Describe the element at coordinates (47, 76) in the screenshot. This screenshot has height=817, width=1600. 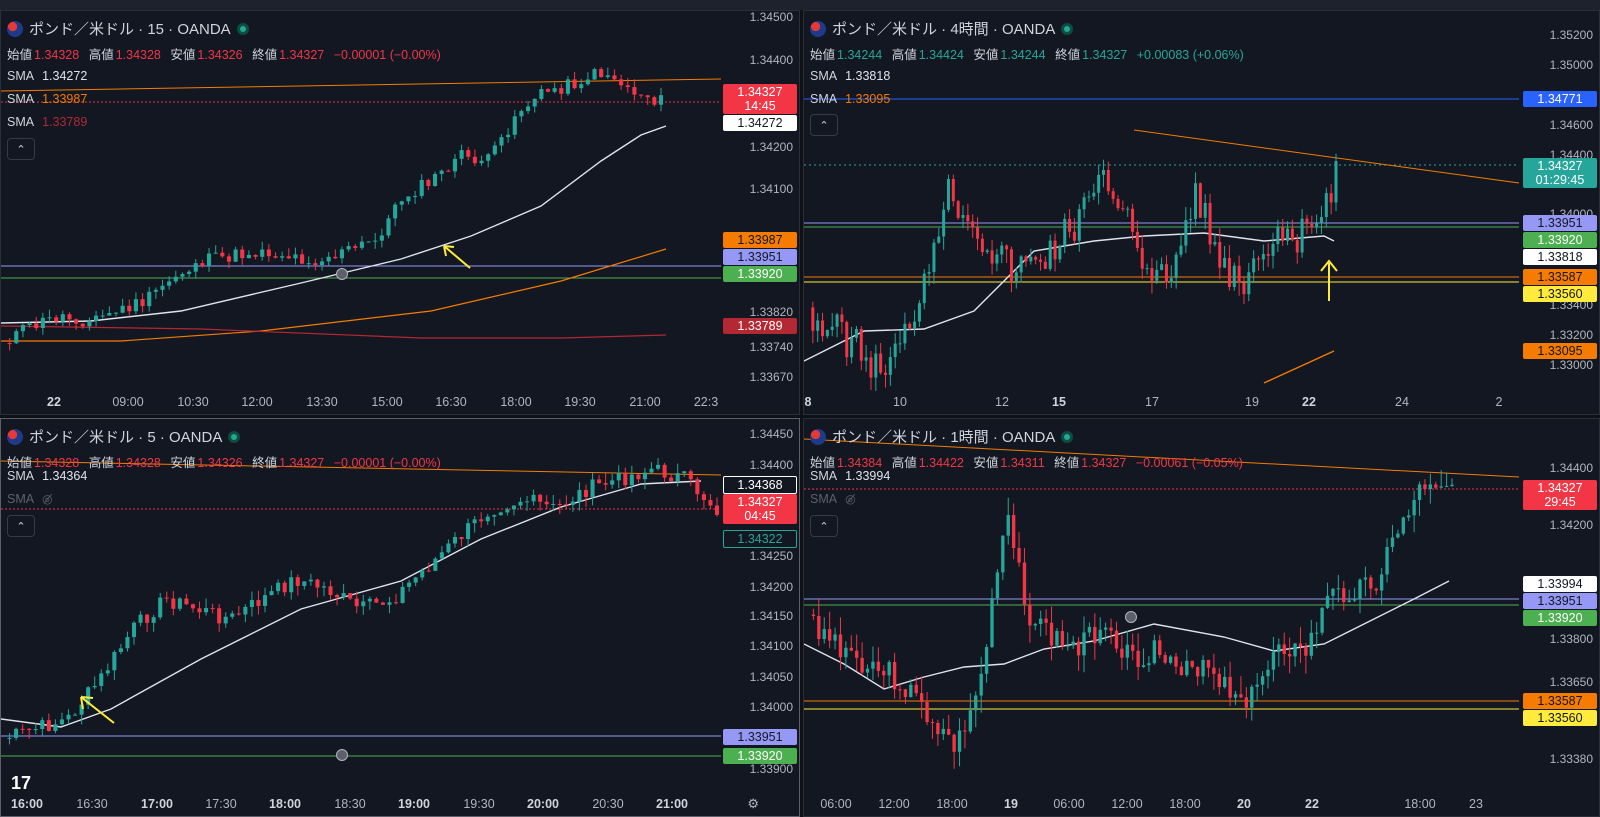
I see `sma-legend-1: SMA 1.34272` at that location.